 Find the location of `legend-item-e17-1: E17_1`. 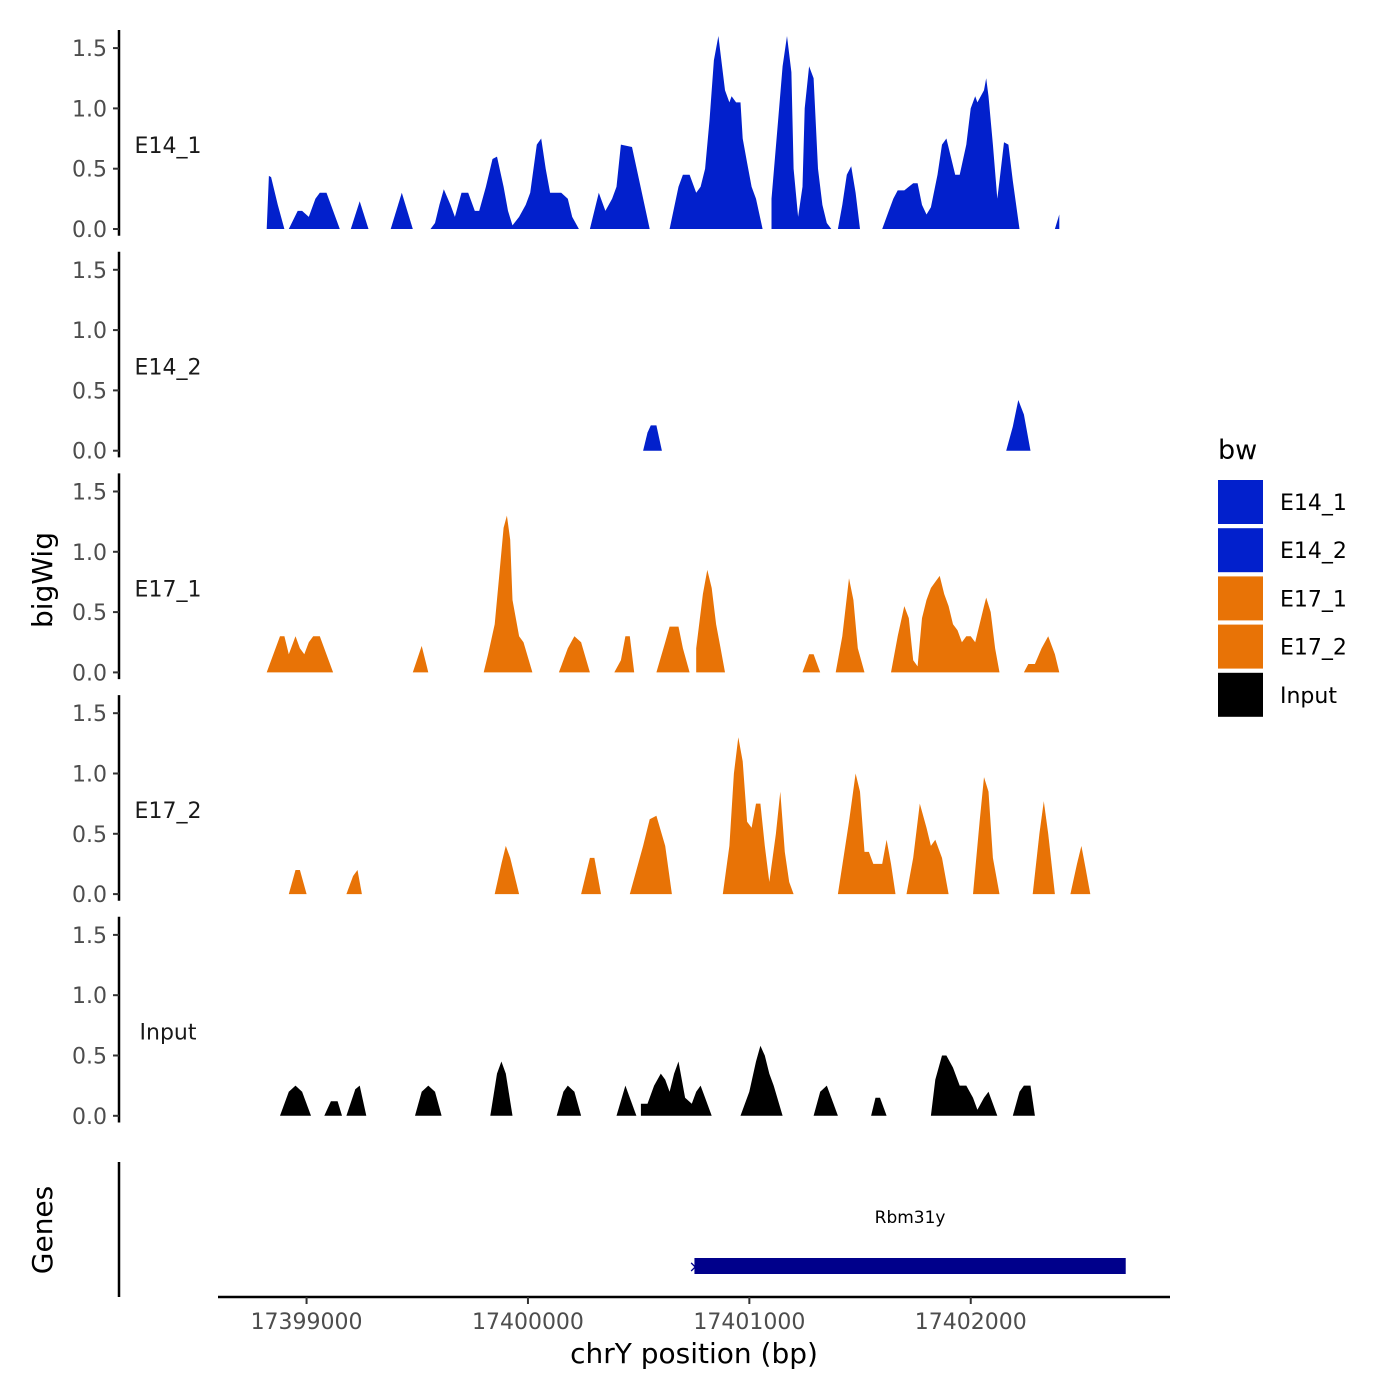

legend-item-e17-1: E17_1 is located at coordinates (1282, 598).